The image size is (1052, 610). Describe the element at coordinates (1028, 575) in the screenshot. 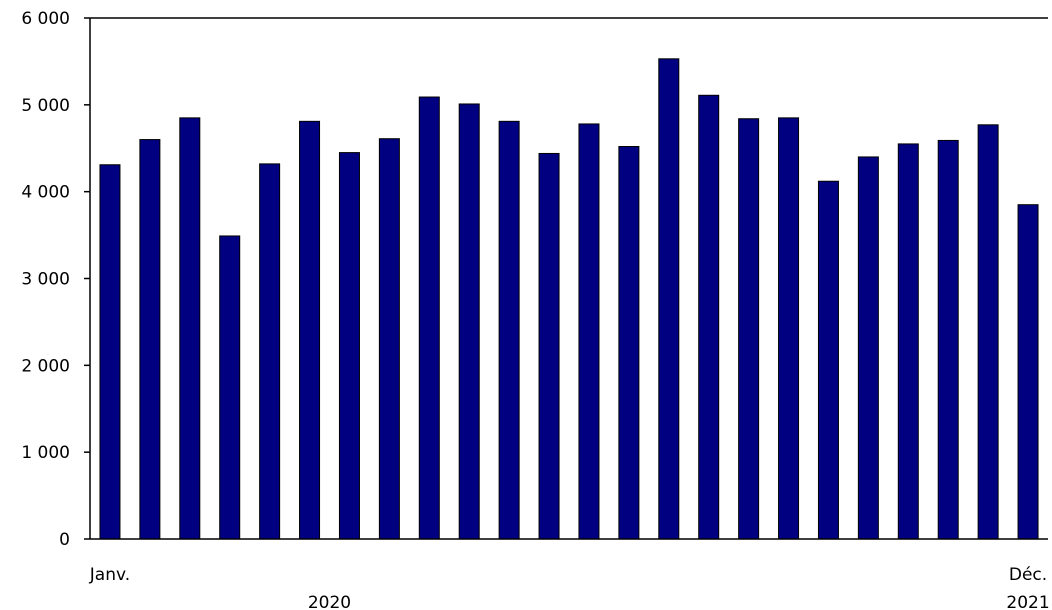

I see `x-tick-label-last-month: Déc.` at that location.